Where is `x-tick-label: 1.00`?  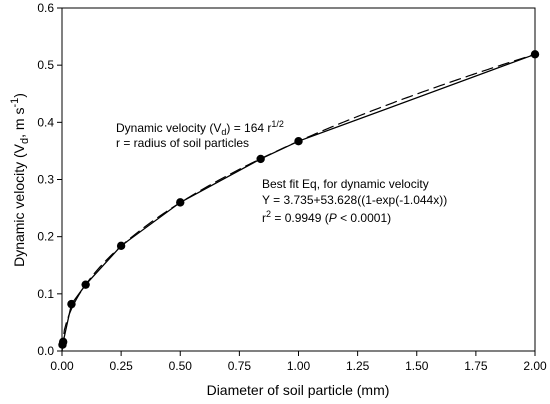 x-tick-label: 1.00 is located at coordinates (299, 366).